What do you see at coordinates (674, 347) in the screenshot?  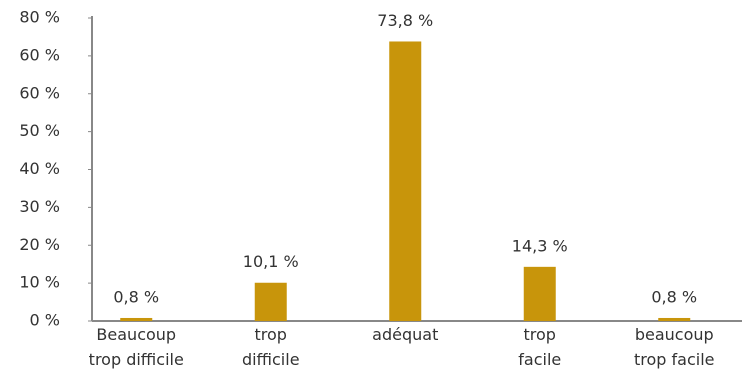 I see `x-tick-label: beaucoup trop facile` at bounding box center [674, 347].